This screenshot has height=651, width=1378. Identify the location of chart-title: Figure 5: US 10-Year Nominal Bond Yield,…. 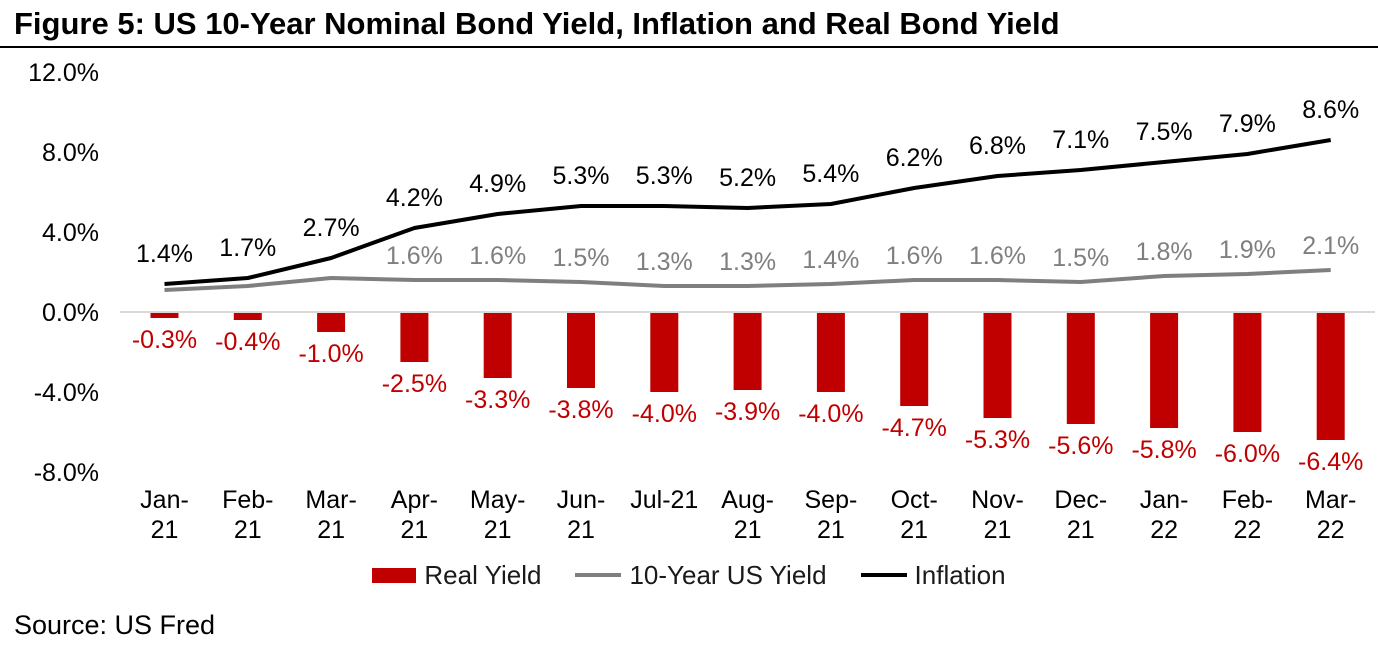
(537, 23).